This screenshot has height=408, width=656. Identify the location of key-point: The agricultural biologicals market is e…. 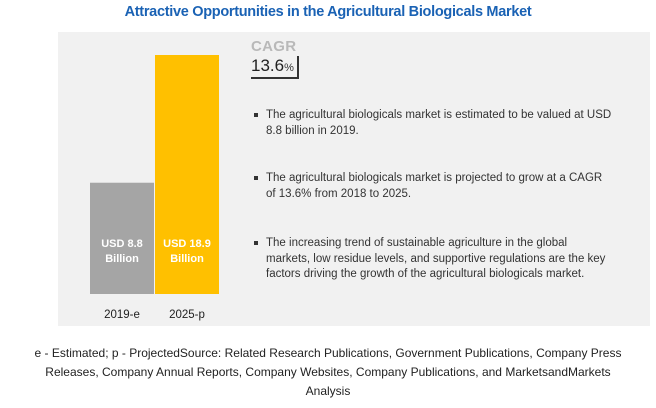
(434, 123).